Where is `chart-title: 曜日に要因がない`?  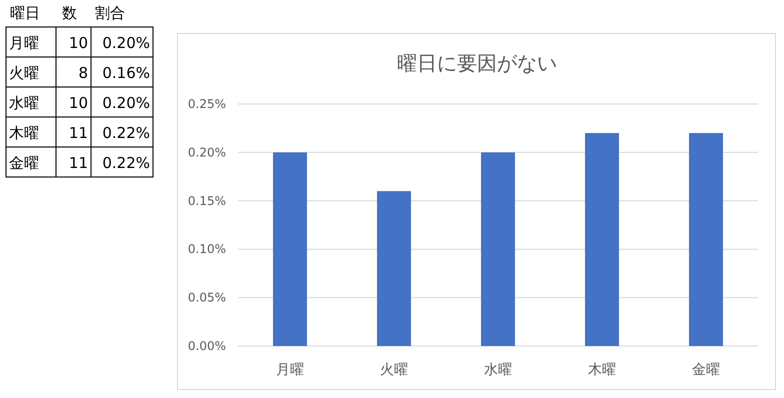 chart-title: 曜日に要因がない is located at coordinates (477, 63).